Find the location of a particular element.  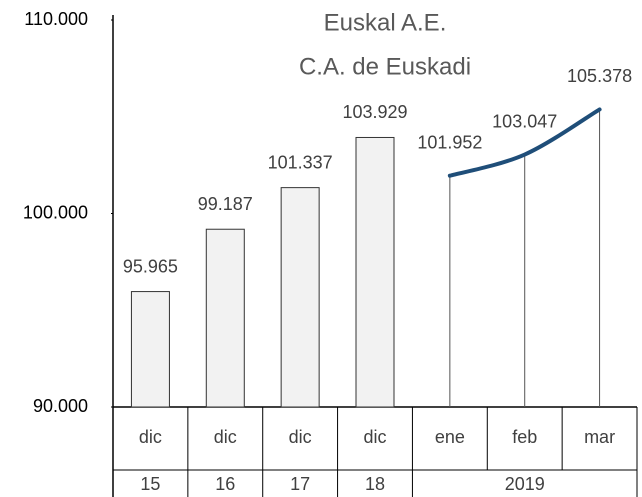

x-tick-label: mar is located at coordinates (599, 437).